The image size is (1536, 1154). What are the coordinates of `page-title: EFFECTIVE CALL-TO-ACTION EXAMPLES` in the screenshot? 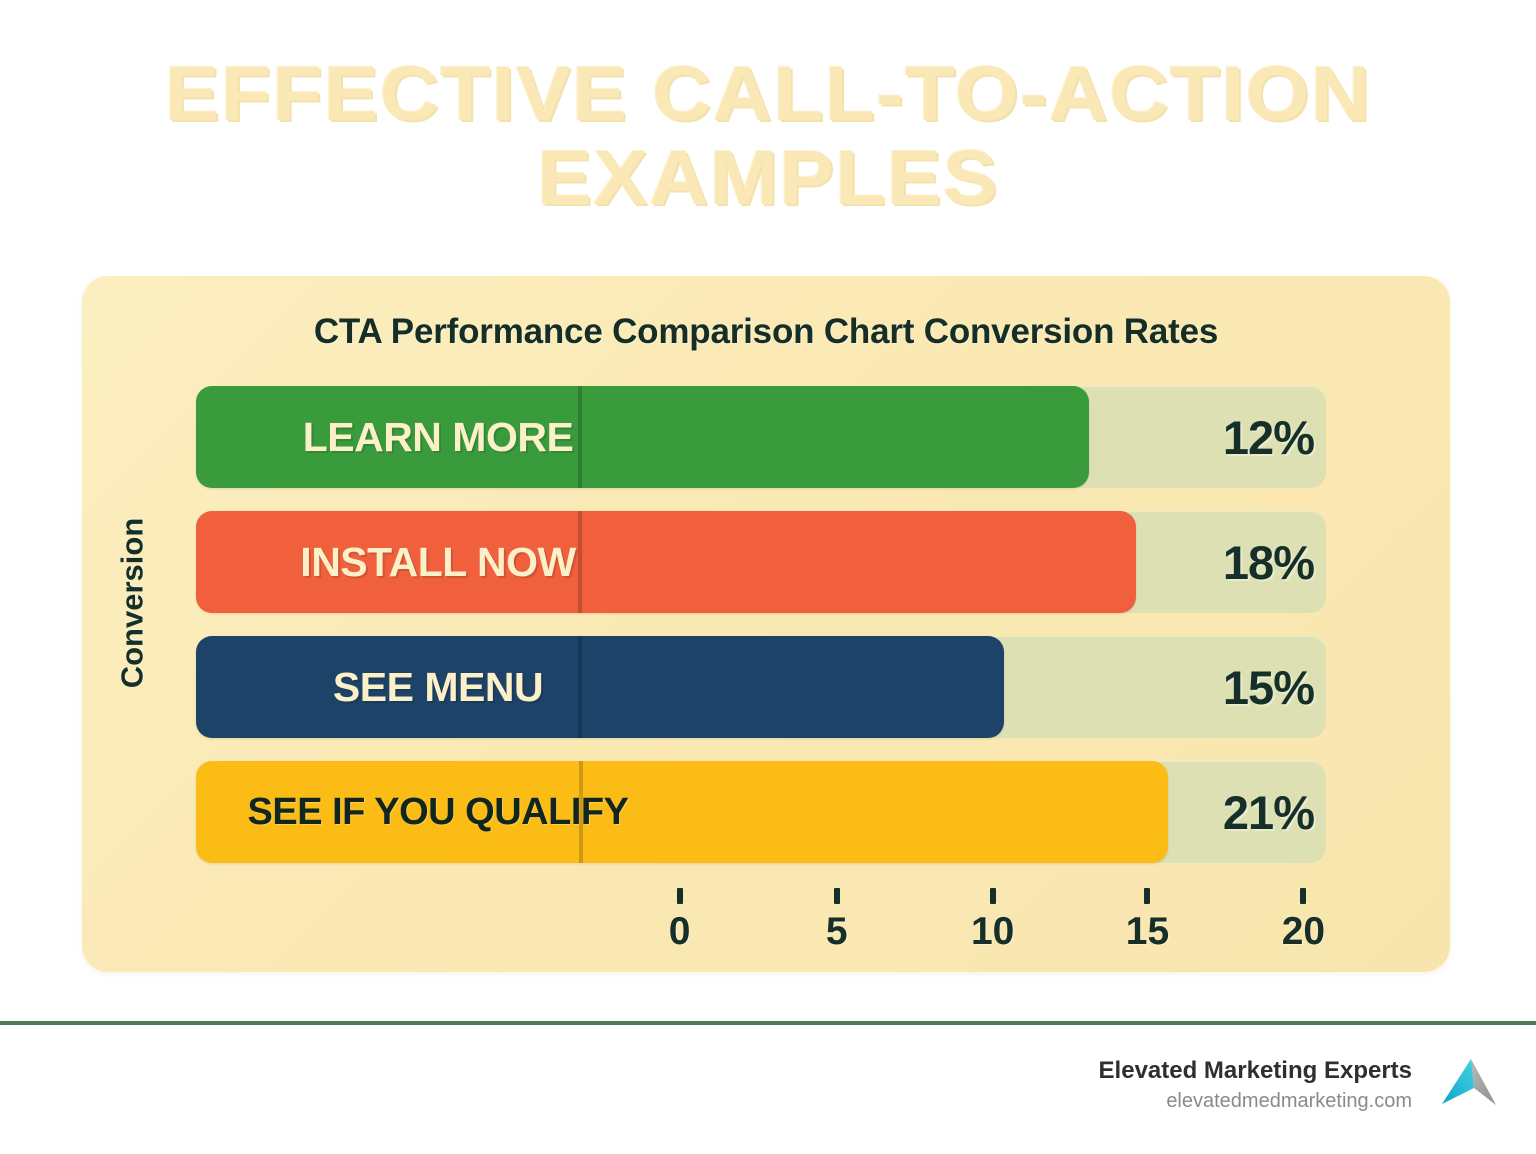 It's located at (768, 136).